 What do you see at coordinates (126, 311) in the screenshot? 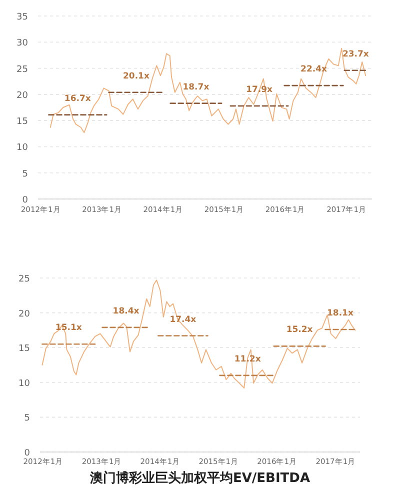
I see `annotation: 18.4x` at bounding box center [126, 311].